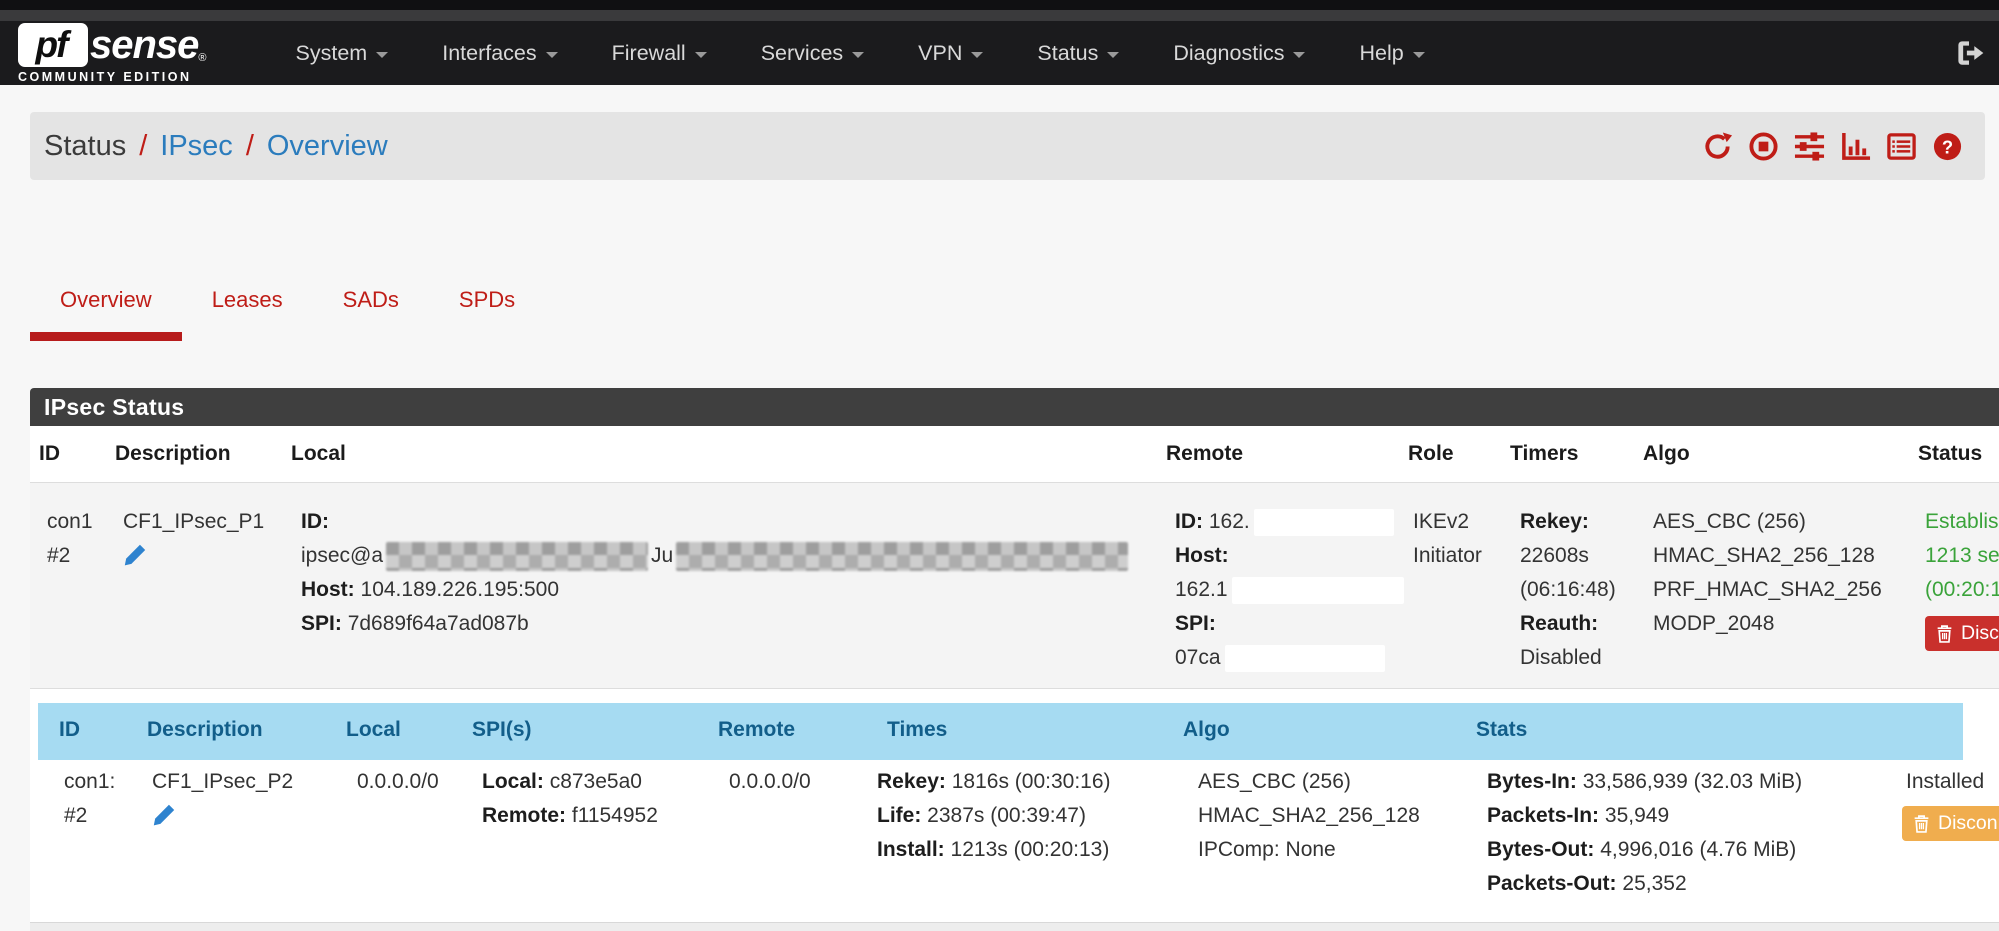 Image resolution: width=1999 pixels, height=931 pixels. I want to click on menu-item-label: System, so click(331, 52).